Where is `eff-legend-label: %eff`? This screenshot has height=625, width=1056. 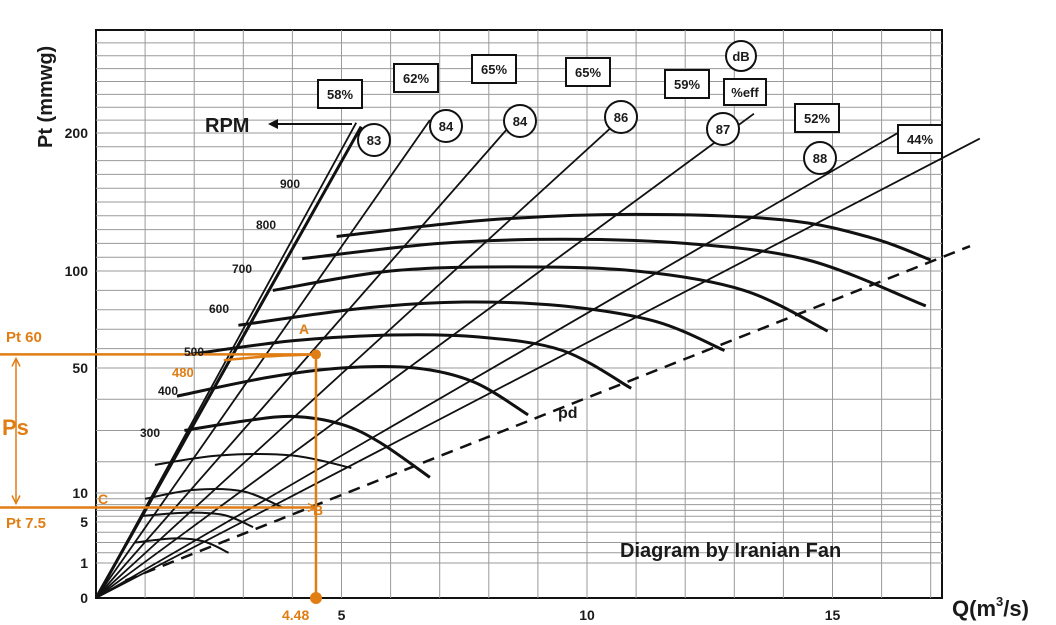 eff-legend-label: %eff is located at coordinates (745, 92).